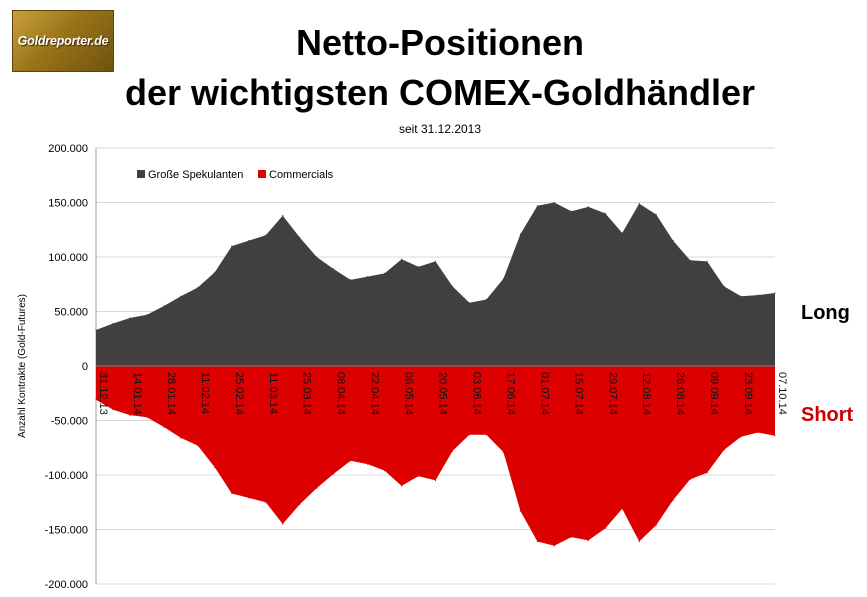 The image size is (867, 597). I want to click on x-tick-label: 03.06.14, so click(476, 393).